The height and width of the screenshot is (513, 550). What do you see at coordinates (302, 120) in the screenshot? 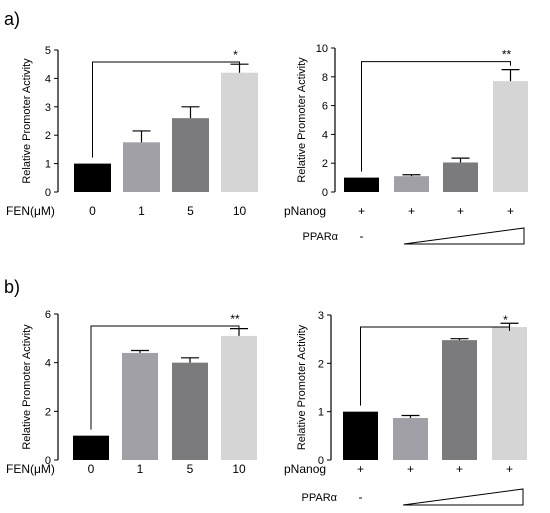
I see `chart2-y-axis-title: Relative Promoter Activity` at bounding box center [302, 120].